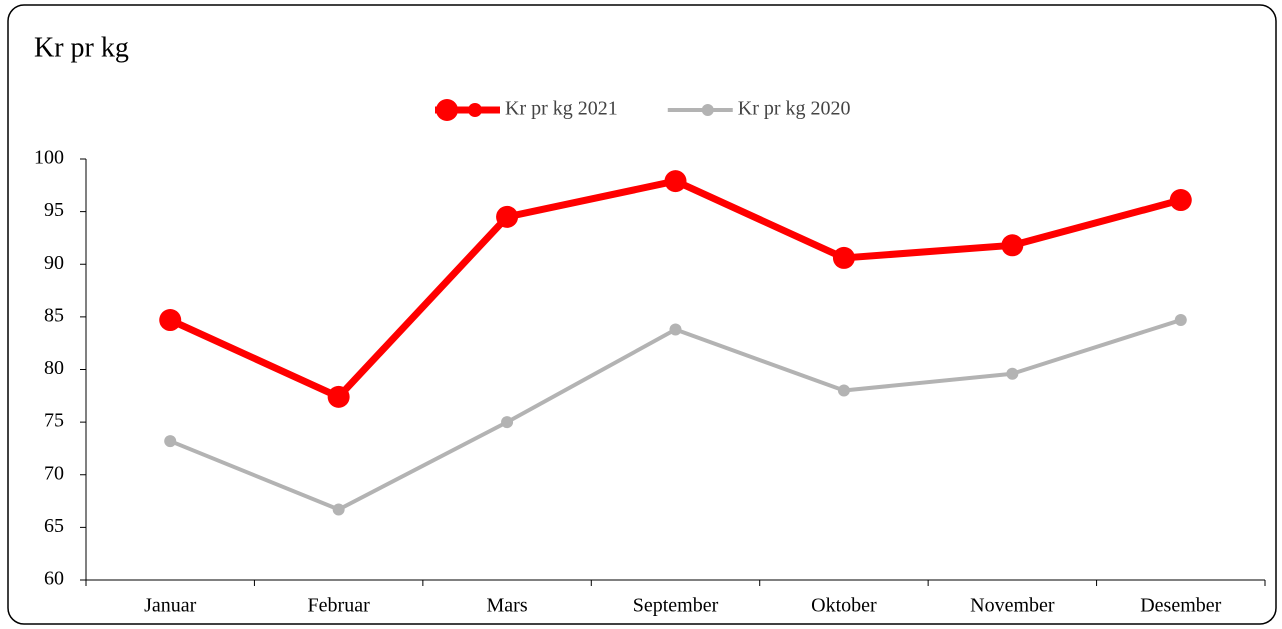  What do you see at coordinates (561, 109) in the screenshot?
I see `legend-label: Kr pr kg 2021` at bounding box center [561, 109].